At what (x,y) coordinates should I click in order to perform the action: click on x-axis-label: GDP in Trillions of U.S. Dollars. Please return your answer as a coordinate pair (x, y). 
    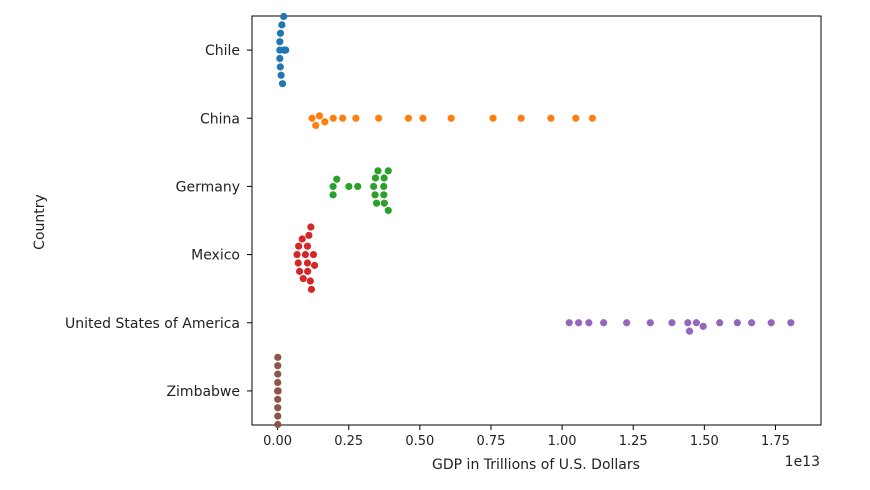
    Looking at the image, I should click on (536, 465).